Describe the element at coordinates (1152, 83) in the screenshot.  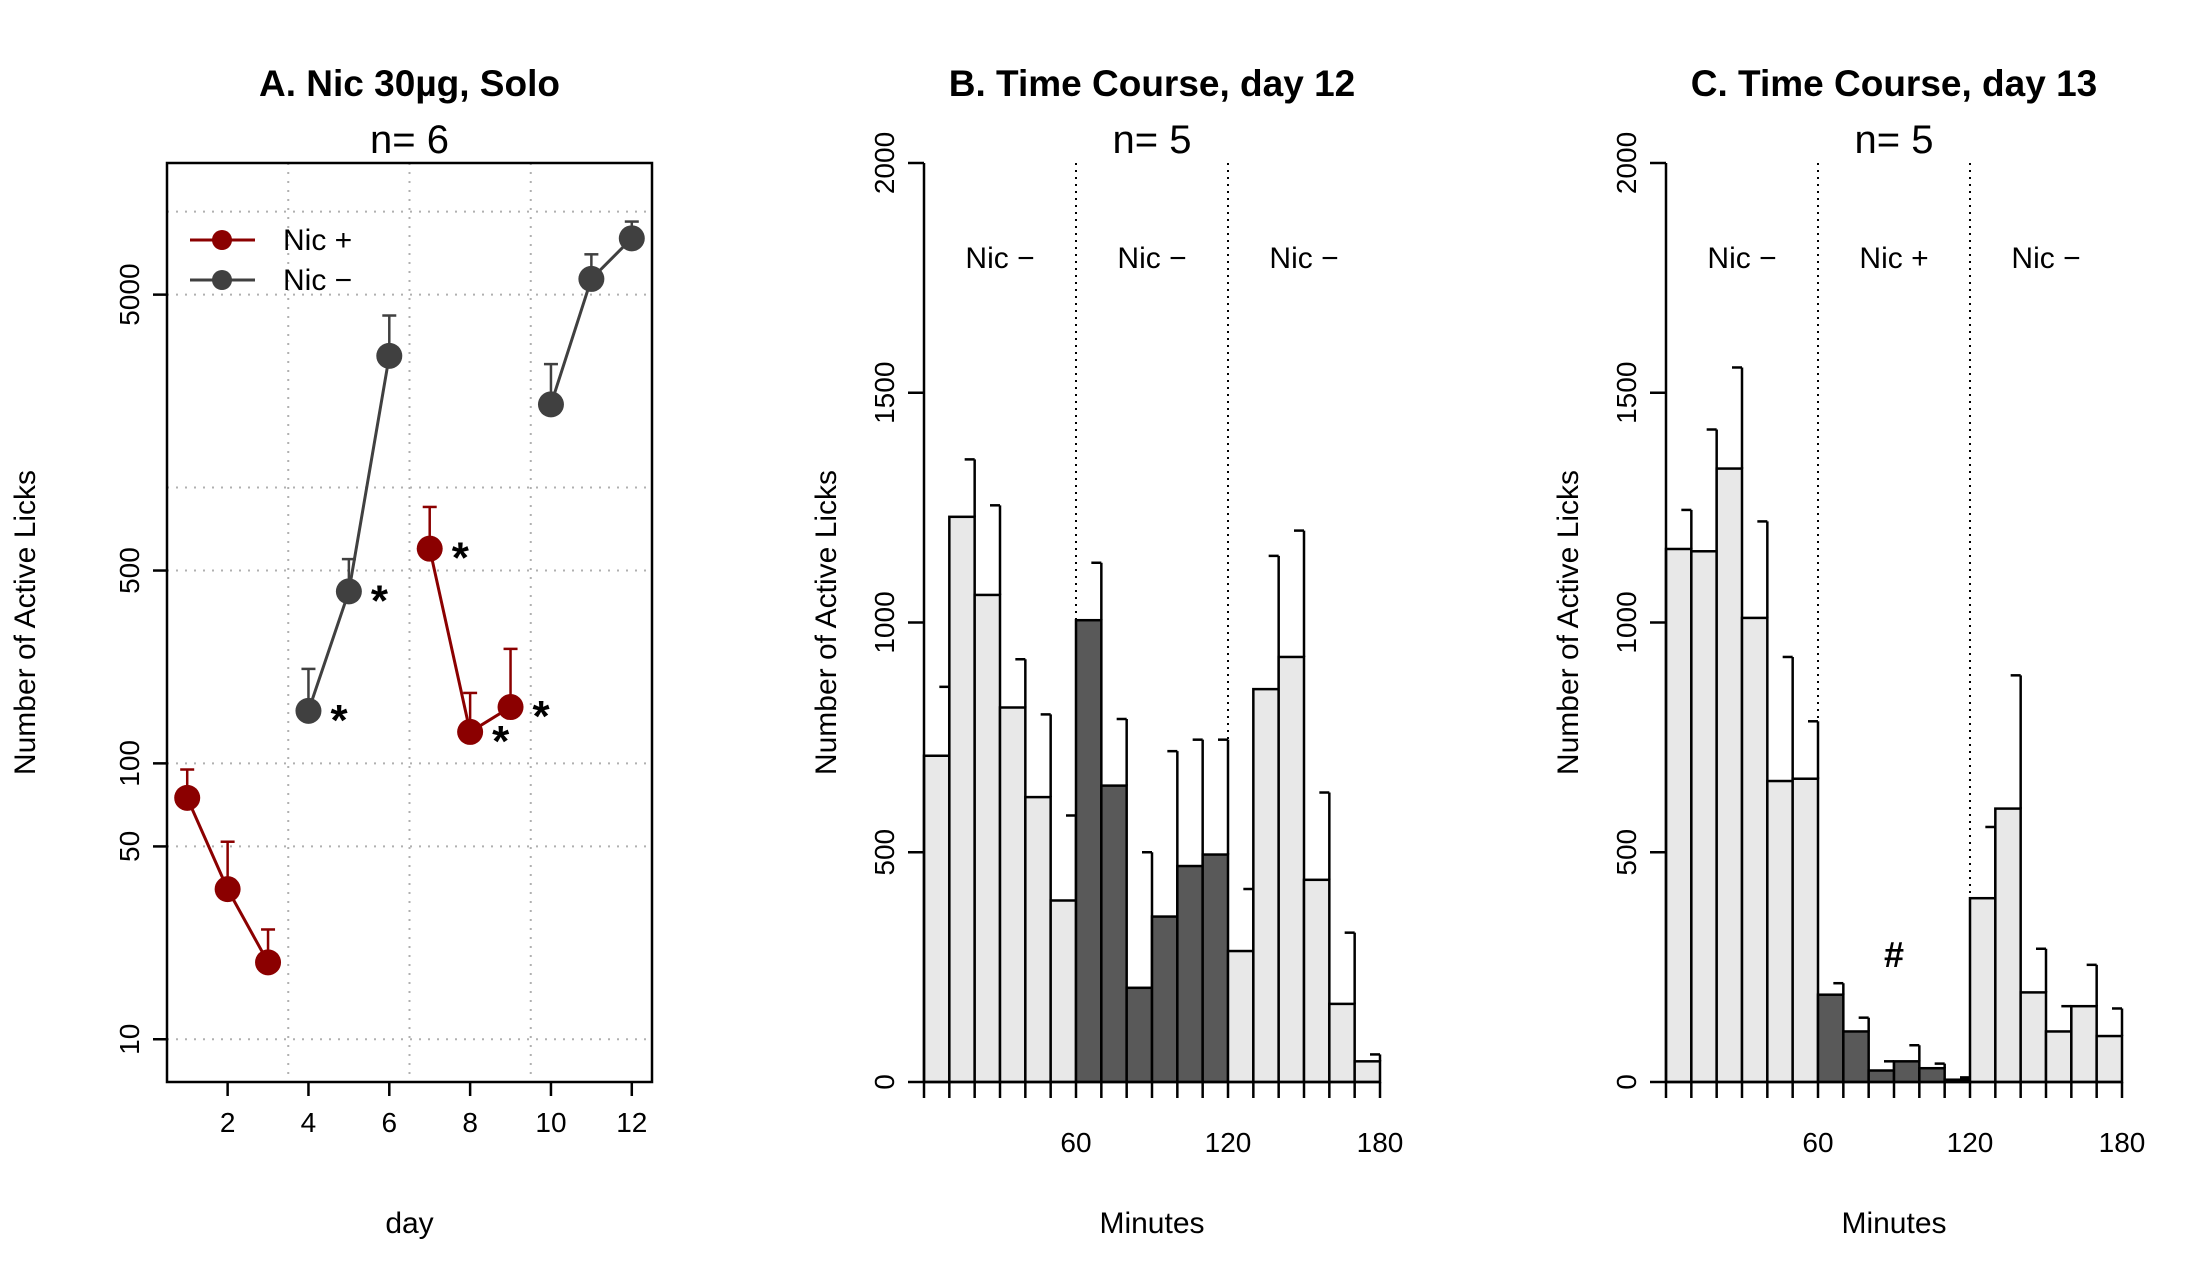
I see `chart-title: B. Time Course, day 12` at that location.